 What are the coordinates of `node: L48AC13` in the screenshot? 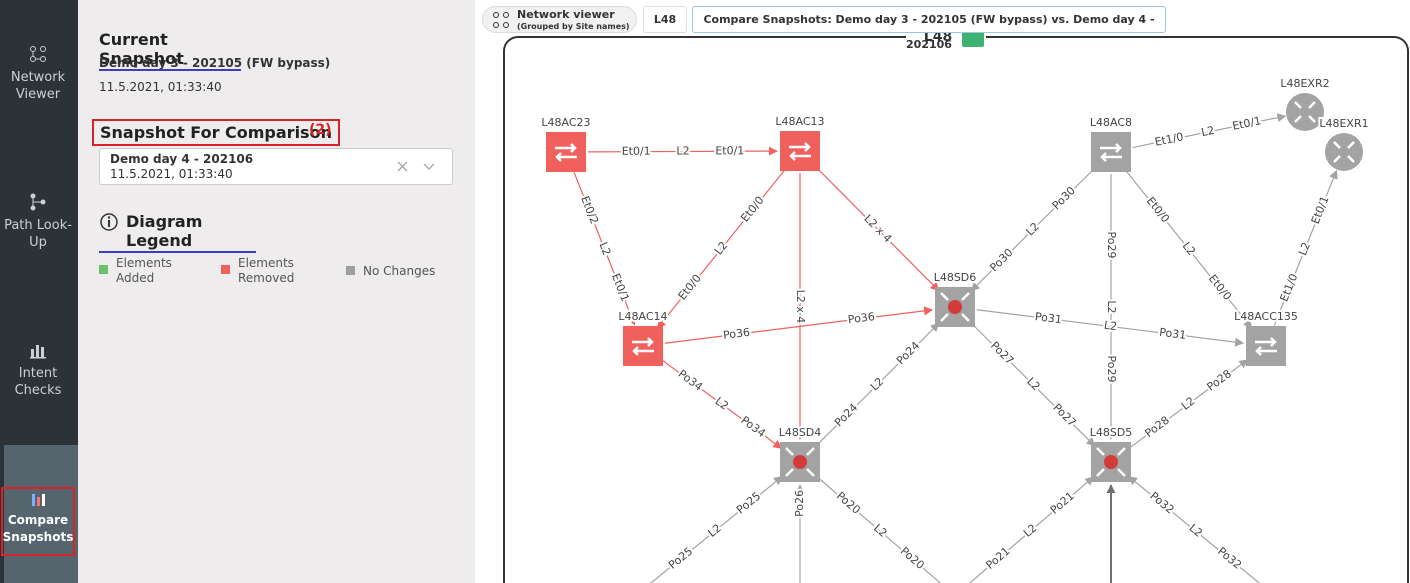 It's located at (800, 142).